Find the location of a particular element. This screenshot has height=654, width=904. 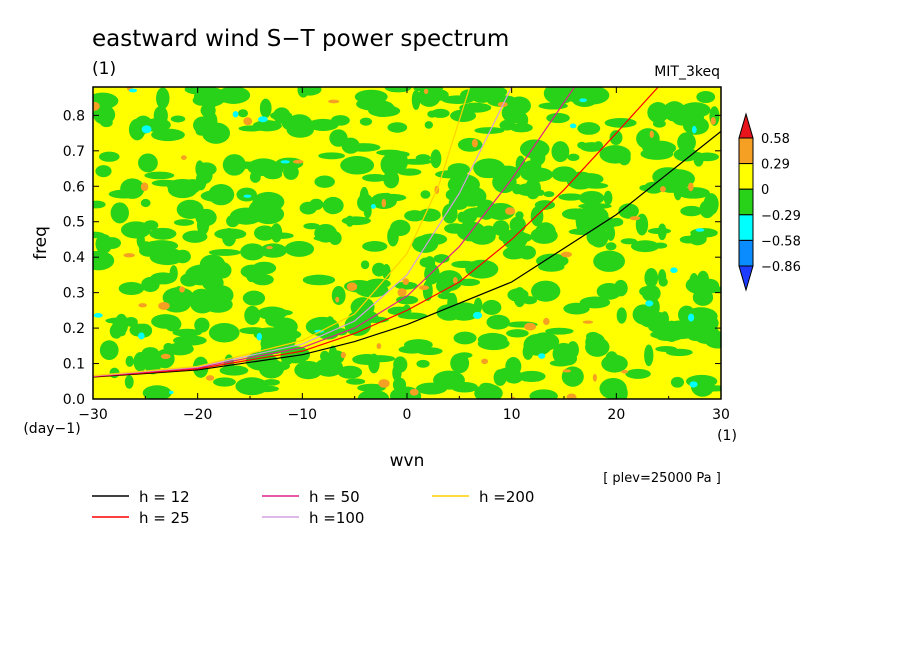

colorbar-label: −0.58 is located at coordinates (781, 241).